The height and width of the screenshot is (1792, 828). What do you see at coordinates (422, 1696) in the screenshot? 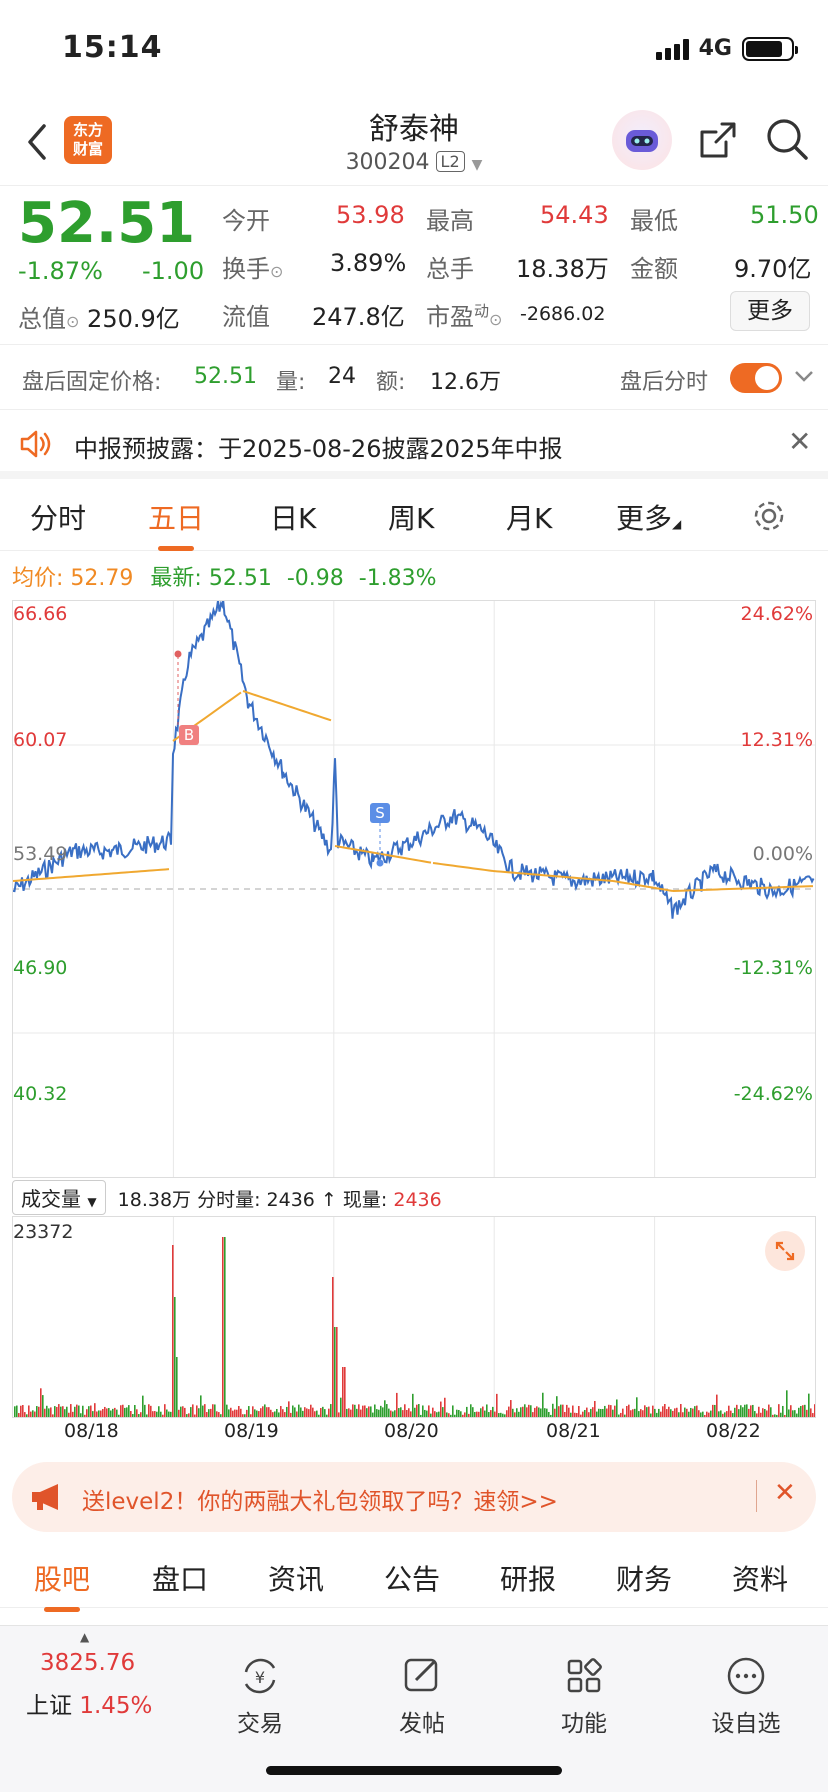
I see `post-button: 发帖` at bounding box center [422, 1696].